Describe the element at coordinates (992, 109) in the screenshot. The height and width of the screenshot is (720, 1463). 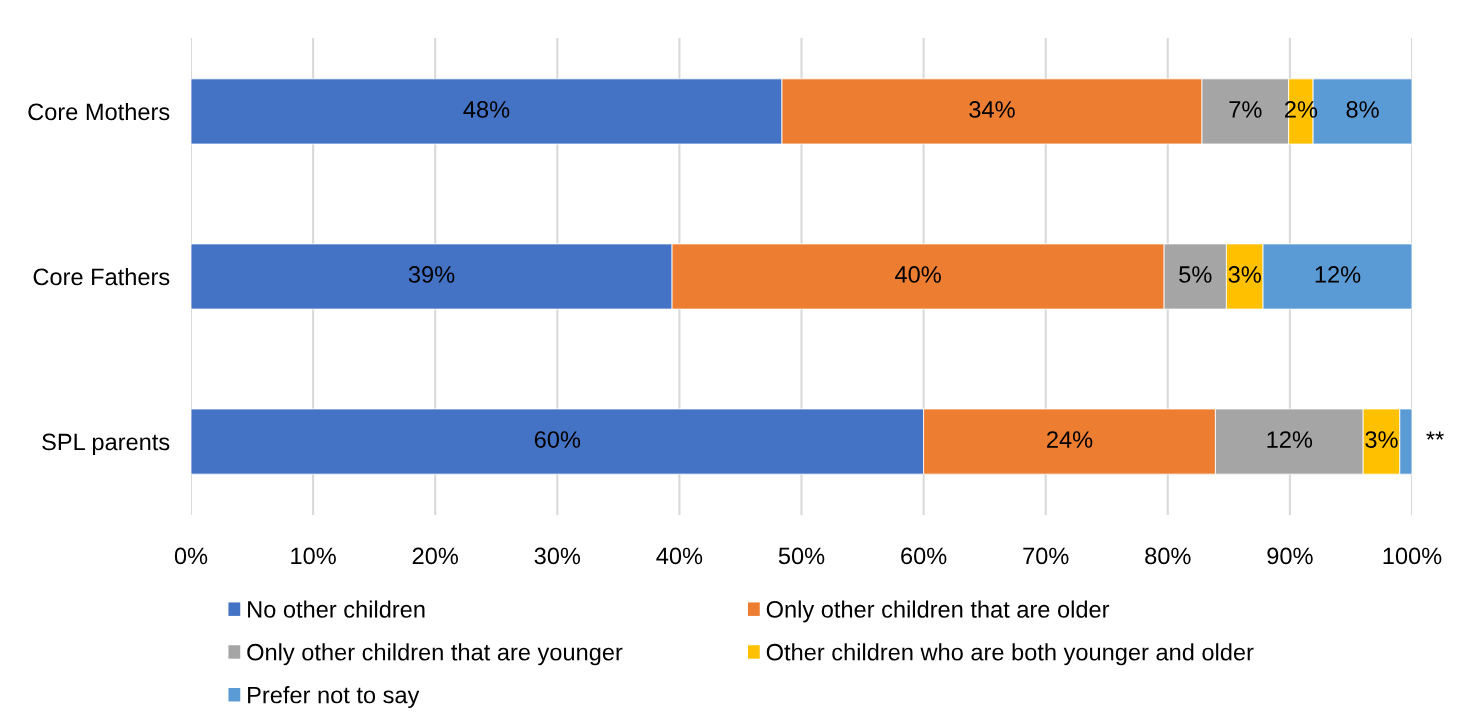
I see `data-label: 34%` at that location.